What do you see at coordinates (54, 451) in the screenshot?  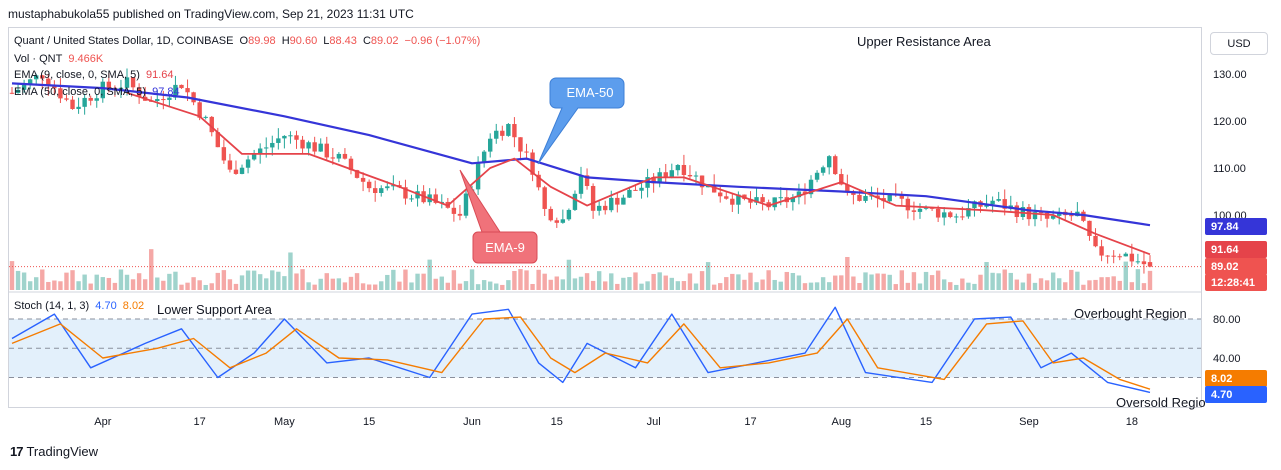 I see `footer-brand: 17 TradingView` at bounding box center [54, 451].